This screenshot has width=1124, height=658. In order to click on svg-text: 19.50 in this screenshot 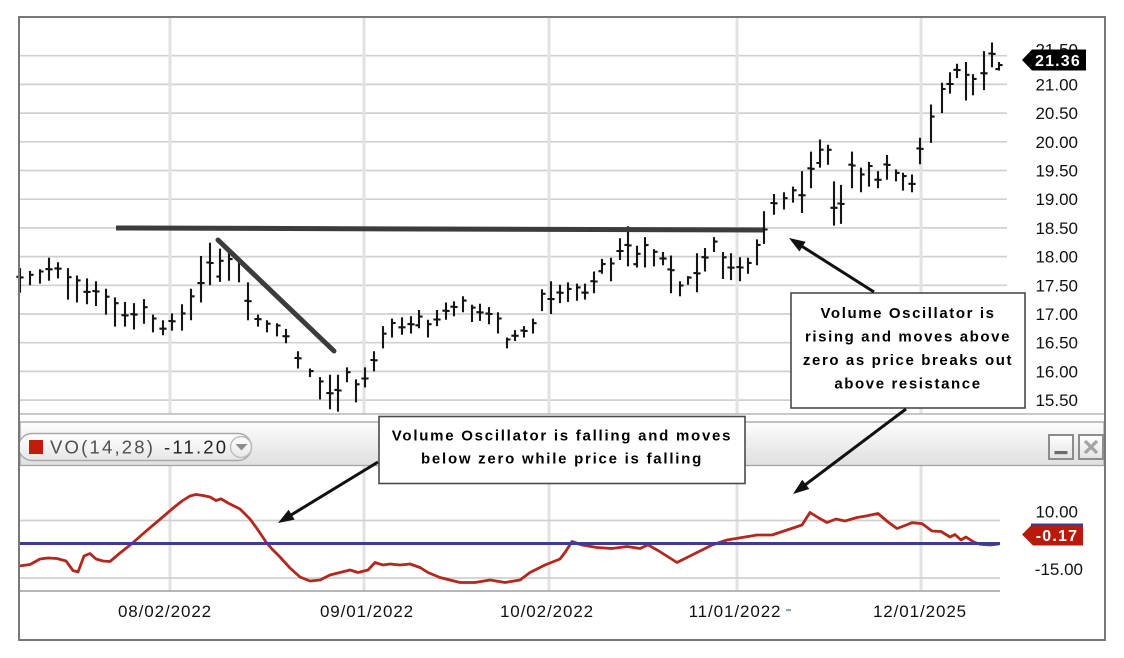, I will do `click(1056, 171)`.